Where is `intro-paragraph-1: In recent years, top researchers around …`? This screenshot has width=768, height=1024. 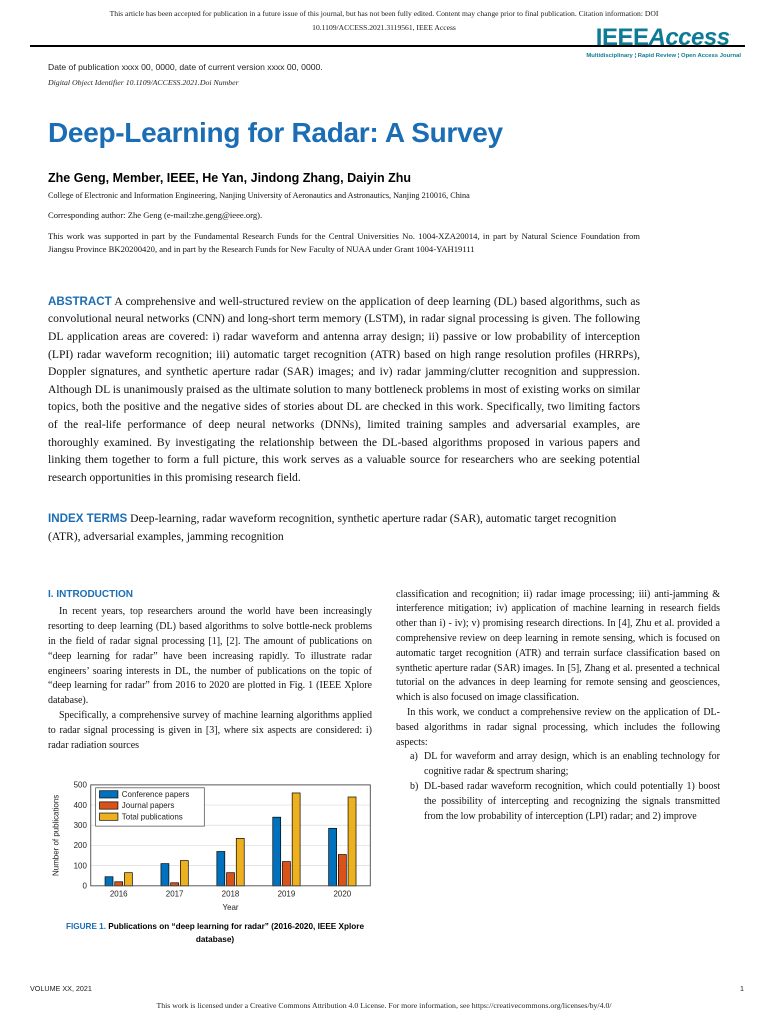
intro-paragraph-1: In recent years, top researchers around … is located at coordinates (210, 656).